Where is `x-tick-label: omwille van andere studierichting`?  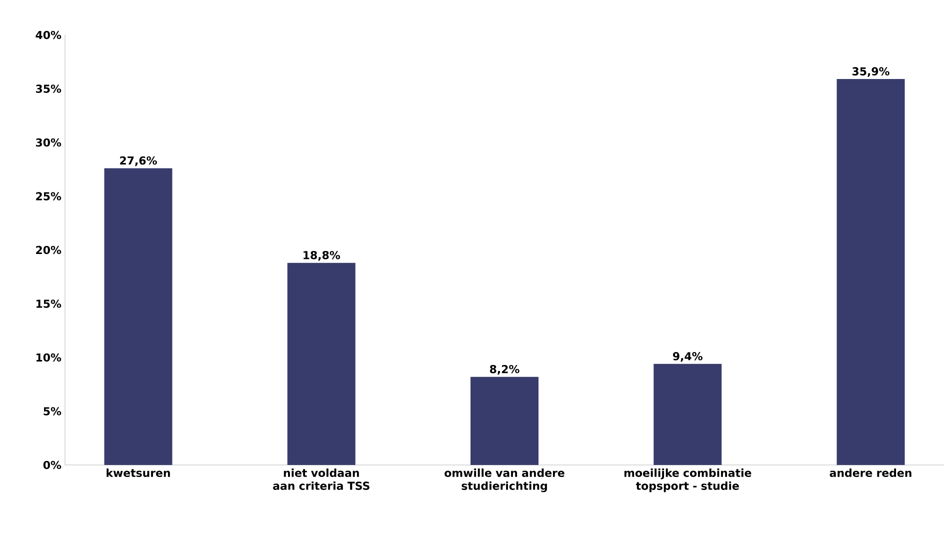 x-tick-label: omwille van andere studierichting is located at coordinates (504, 480).